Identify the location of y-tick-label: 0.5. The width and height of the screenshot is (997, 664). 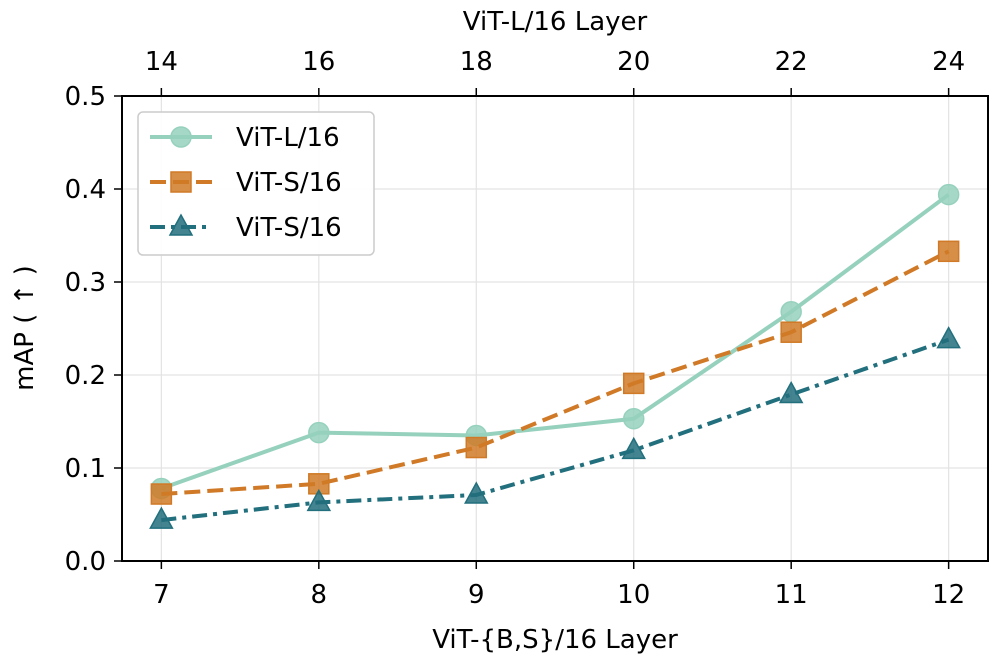
(85, 97).